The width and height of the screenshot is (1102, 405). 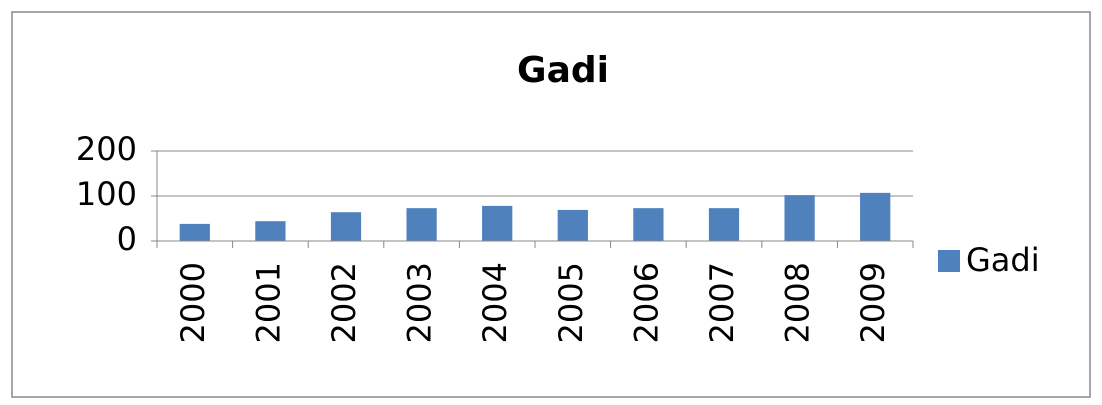 I want to click on x-tick-label: 2004, so click(x=495, y=302).